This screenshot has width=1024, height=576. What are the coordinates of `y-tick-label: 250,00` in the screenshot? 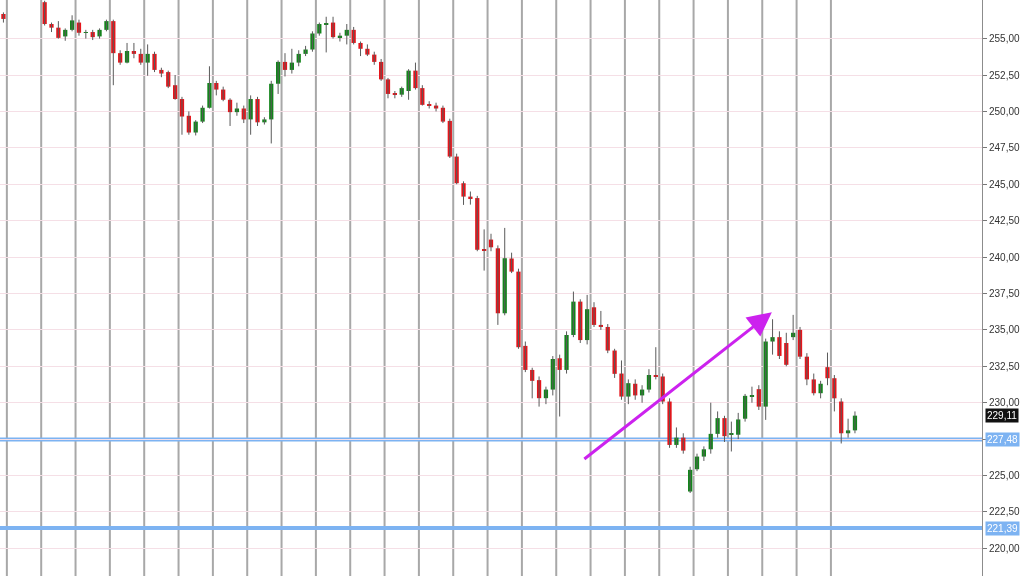 It's located at (1005, 111).